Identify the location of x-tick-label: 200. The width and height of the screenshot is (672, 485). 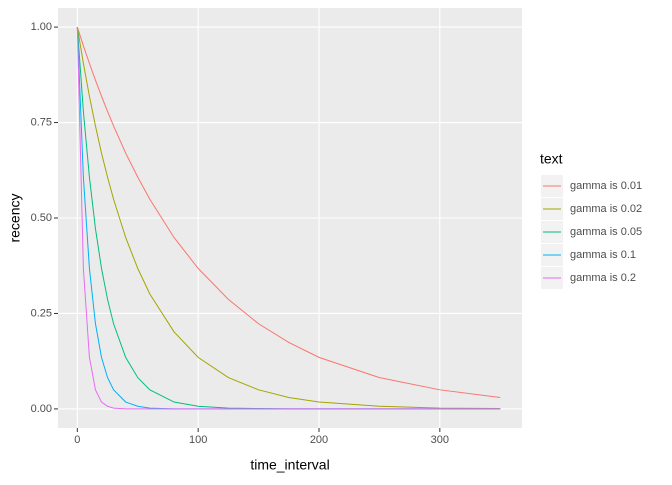
(319, 440).